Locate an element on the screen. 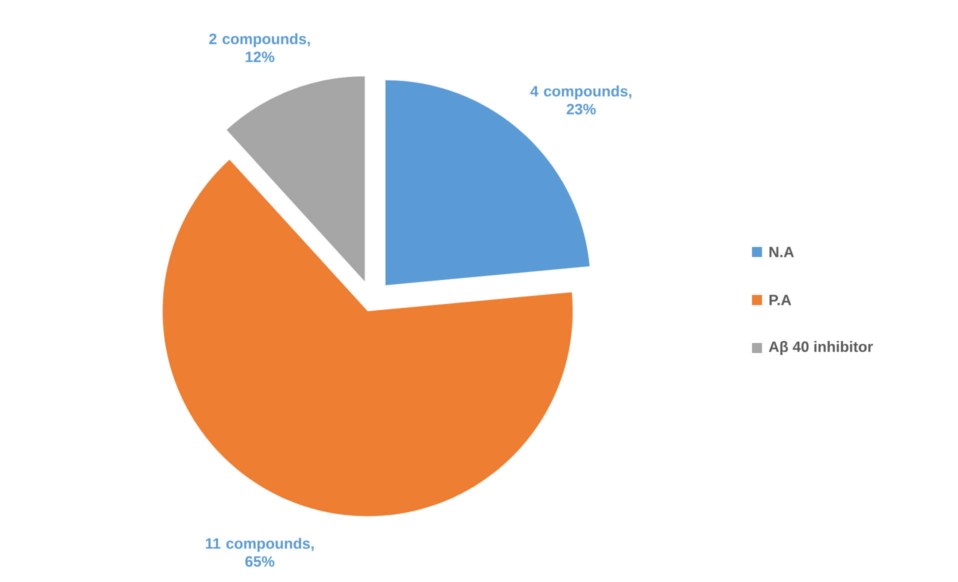  legend-label: Aβ 40 inhibitor is located at coordinates (820, 348).